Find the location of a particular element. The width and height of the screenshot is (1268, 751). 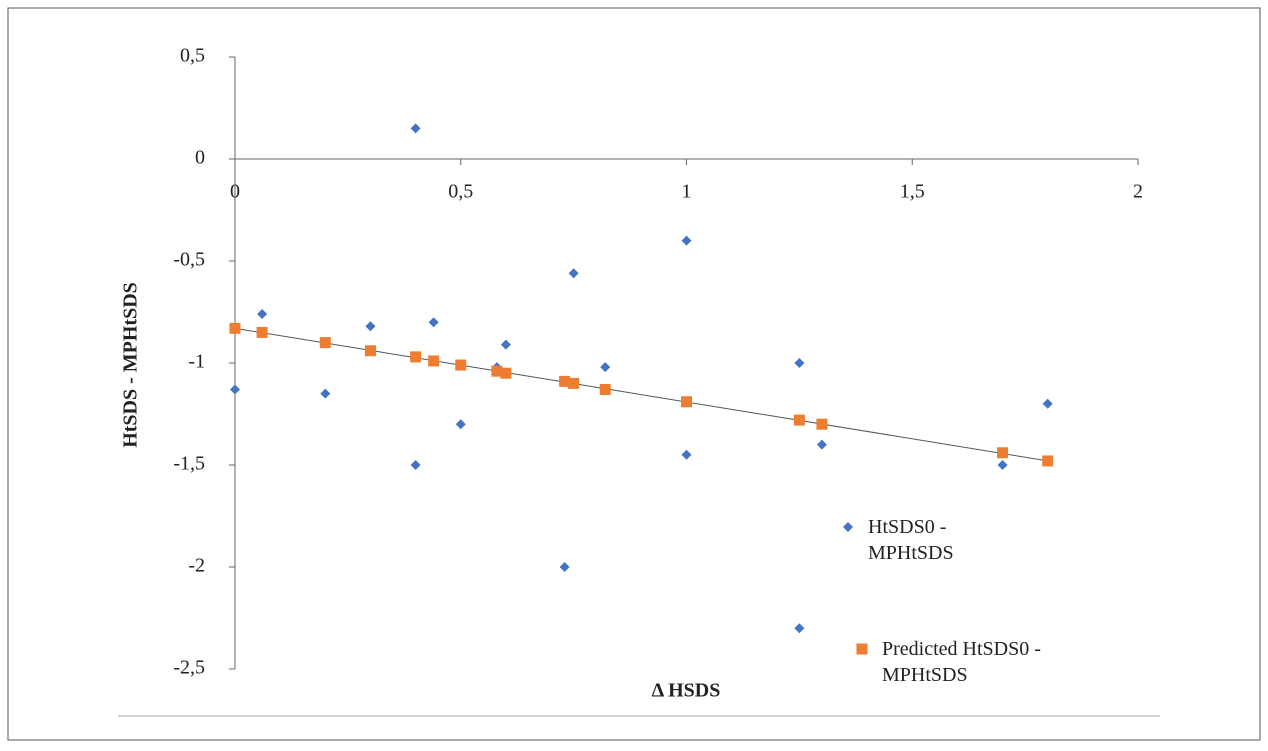

x-tick-label: 2 is located at coordinates (1138, 192).